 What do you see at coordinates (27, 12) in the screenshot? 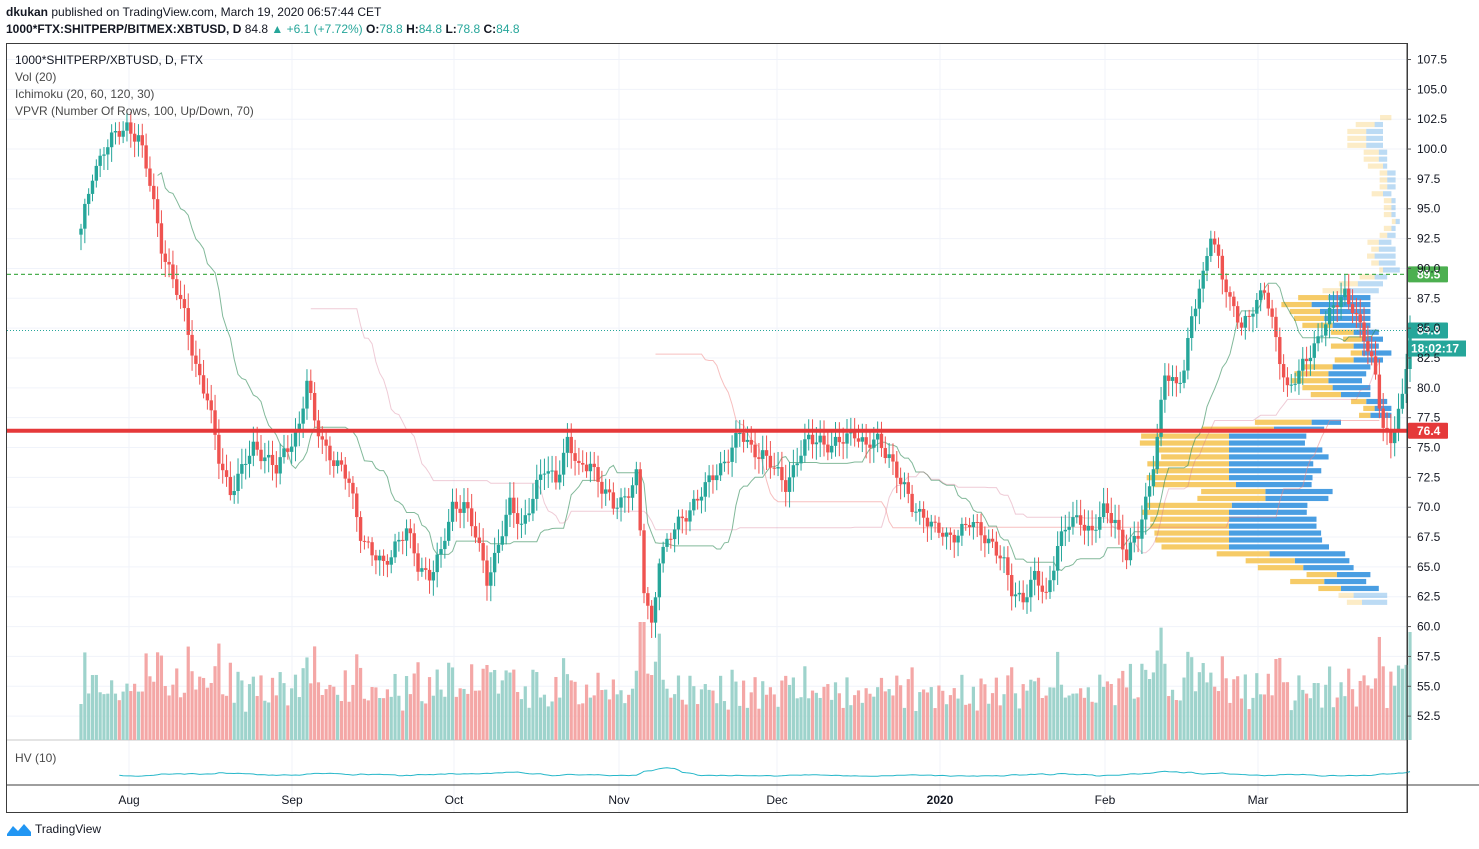
I see `author-name: dkukan` at bounding box center [27, 12].